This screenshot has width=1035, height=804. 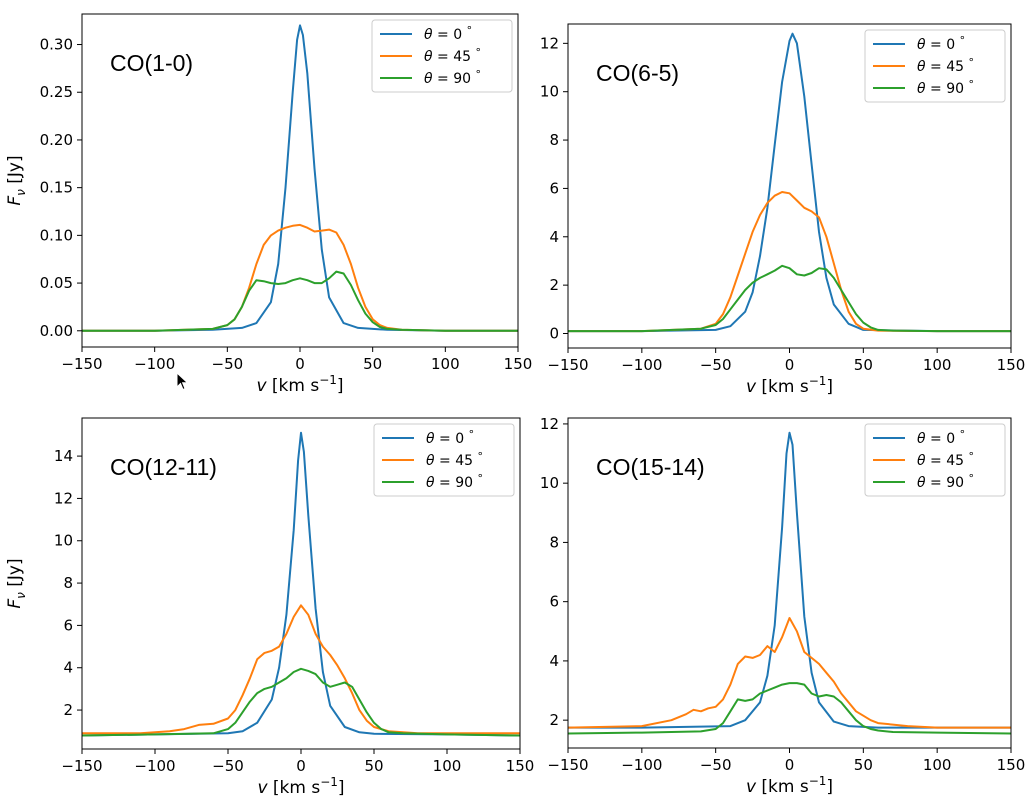 What do you see at coordinates (637, 73) in the screenshot?
I see `panel-title: CO(6-5)` at bounding box center [637, 73].